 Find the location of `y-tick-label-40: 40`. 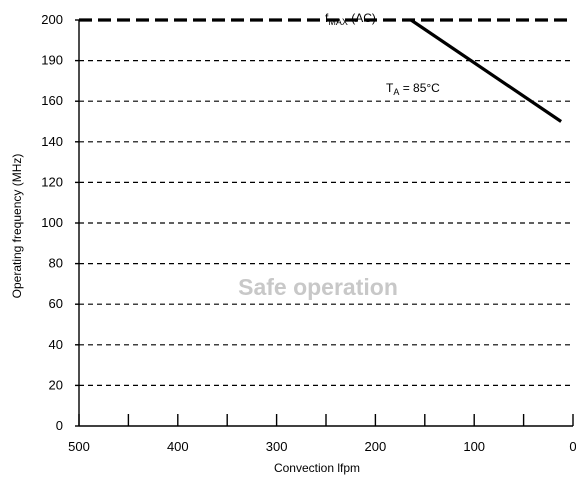

y-tick-label-40: 40 is located at coordinates (56, 344).